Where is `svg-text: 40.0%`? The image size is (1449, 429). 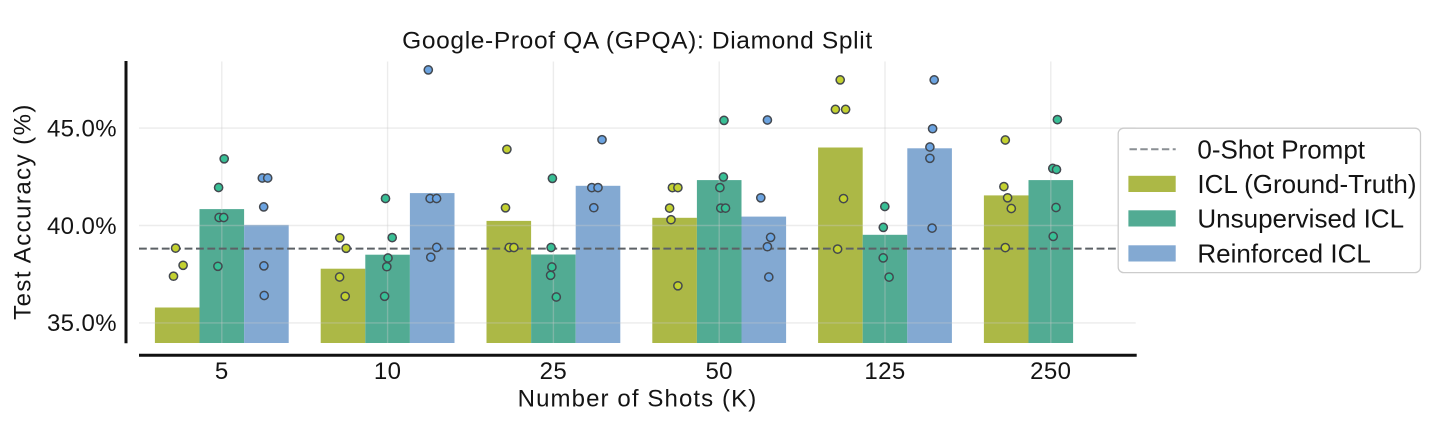 svg-text: 40.0% is located at coordinates (82, 226).